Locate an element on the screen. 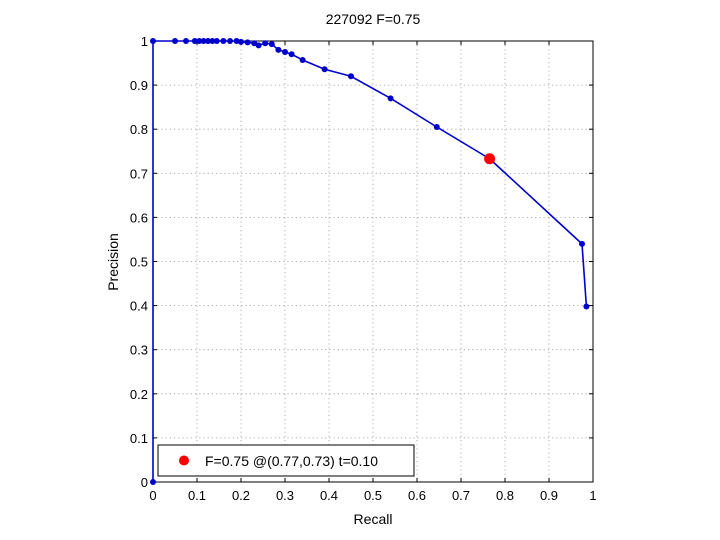  y-tick-label: 0.2 is located at coordinates (139, 394).